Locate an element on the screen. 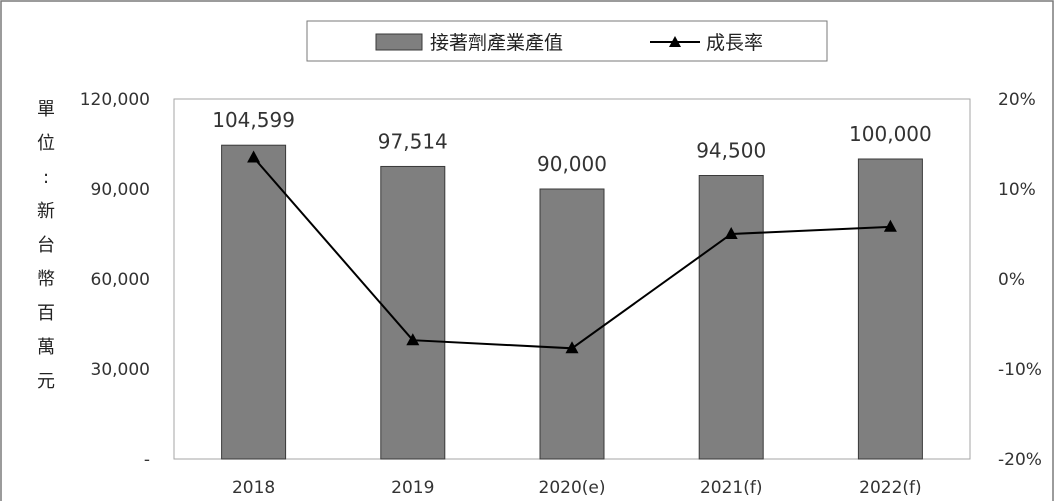  y-right-tick-label: 20% is located at coordinates (1017, 100).